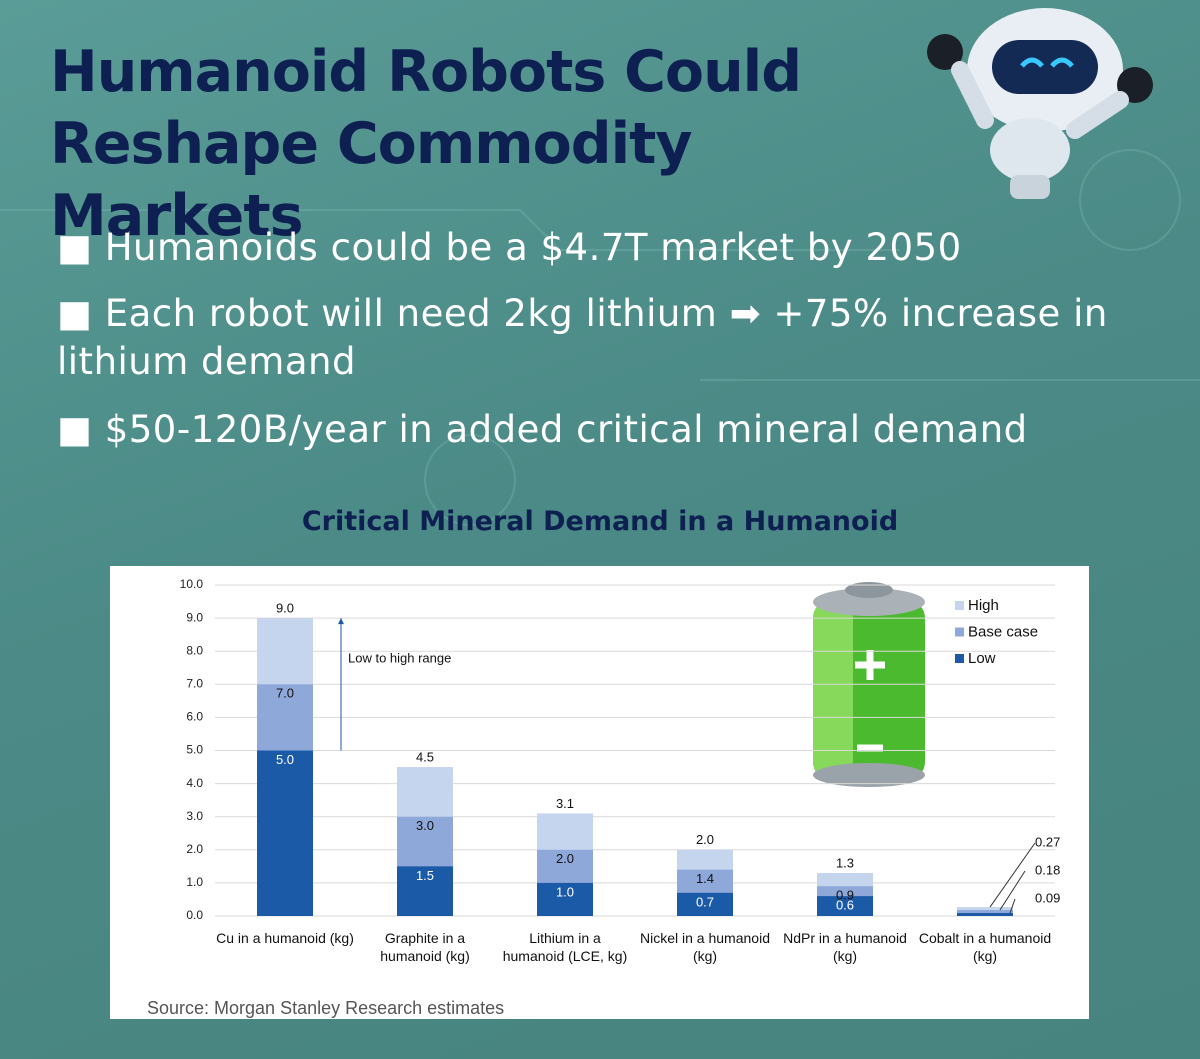 The image size is (1200, 1059). Describe the element at coordinates (845, 895) in the screenshot. I see `value-label: 0.9` at that location.